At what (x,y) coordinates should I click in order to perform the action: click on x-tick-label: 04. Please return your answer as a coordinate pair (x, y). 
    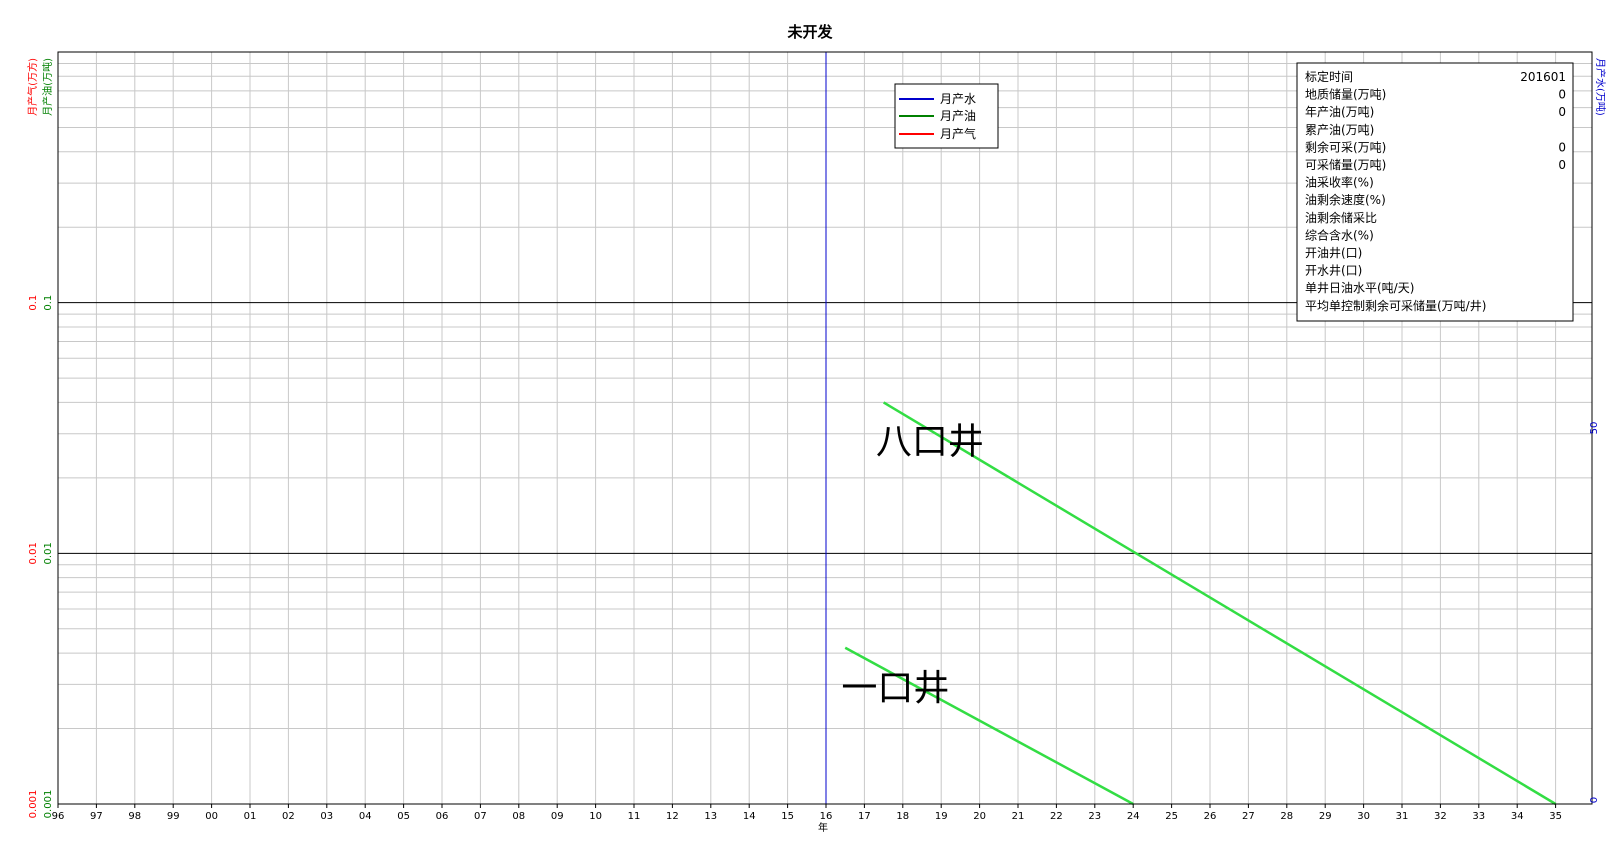
    Looking at the image, I should click on (365, 816).